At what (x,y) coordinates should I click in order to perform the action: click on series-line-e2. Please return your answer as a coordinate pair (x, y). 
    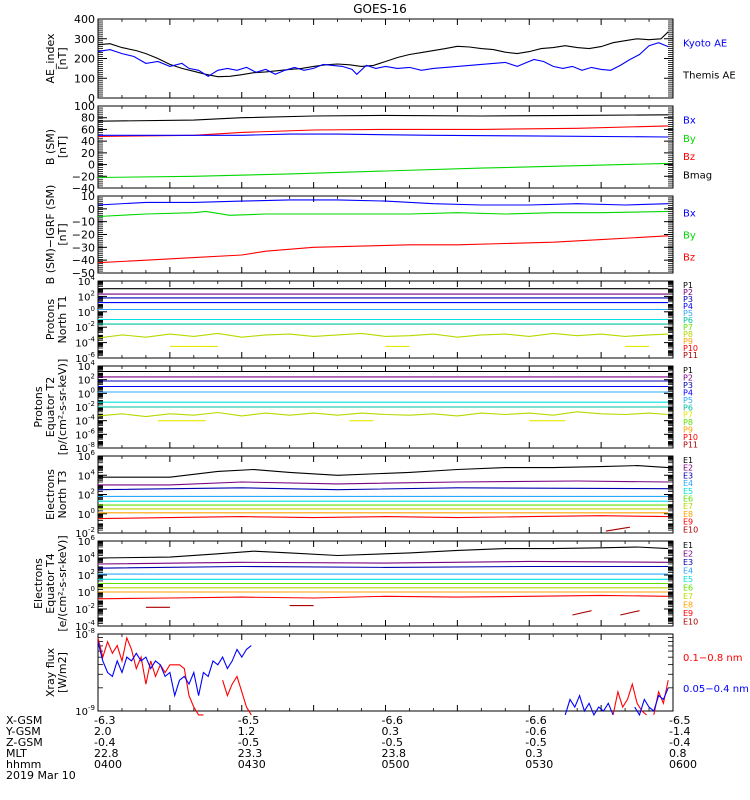
    Looking at the image, I should click on (383, 483).